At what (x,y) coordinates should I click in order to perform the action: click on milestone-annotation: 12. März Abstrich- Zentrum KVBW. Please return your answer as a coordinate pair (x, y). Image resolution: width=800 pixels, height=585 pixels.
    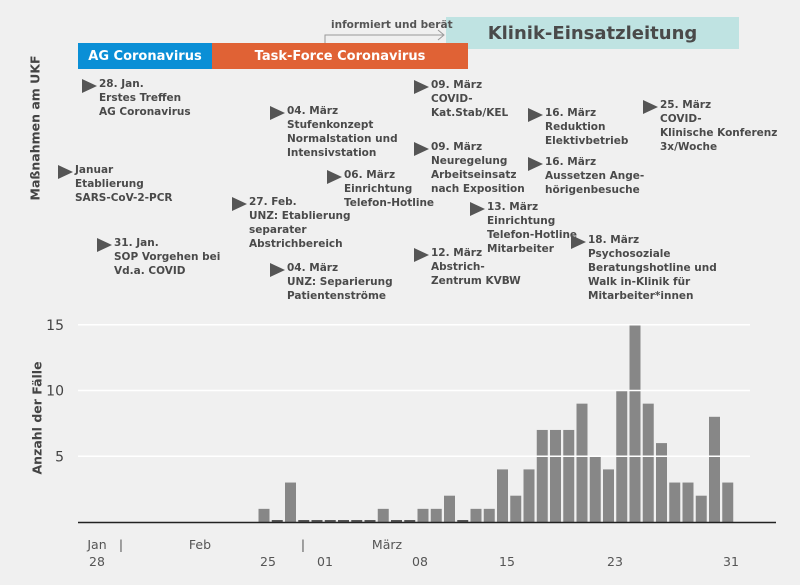
    Looking at the image, I should click on (467, 267).